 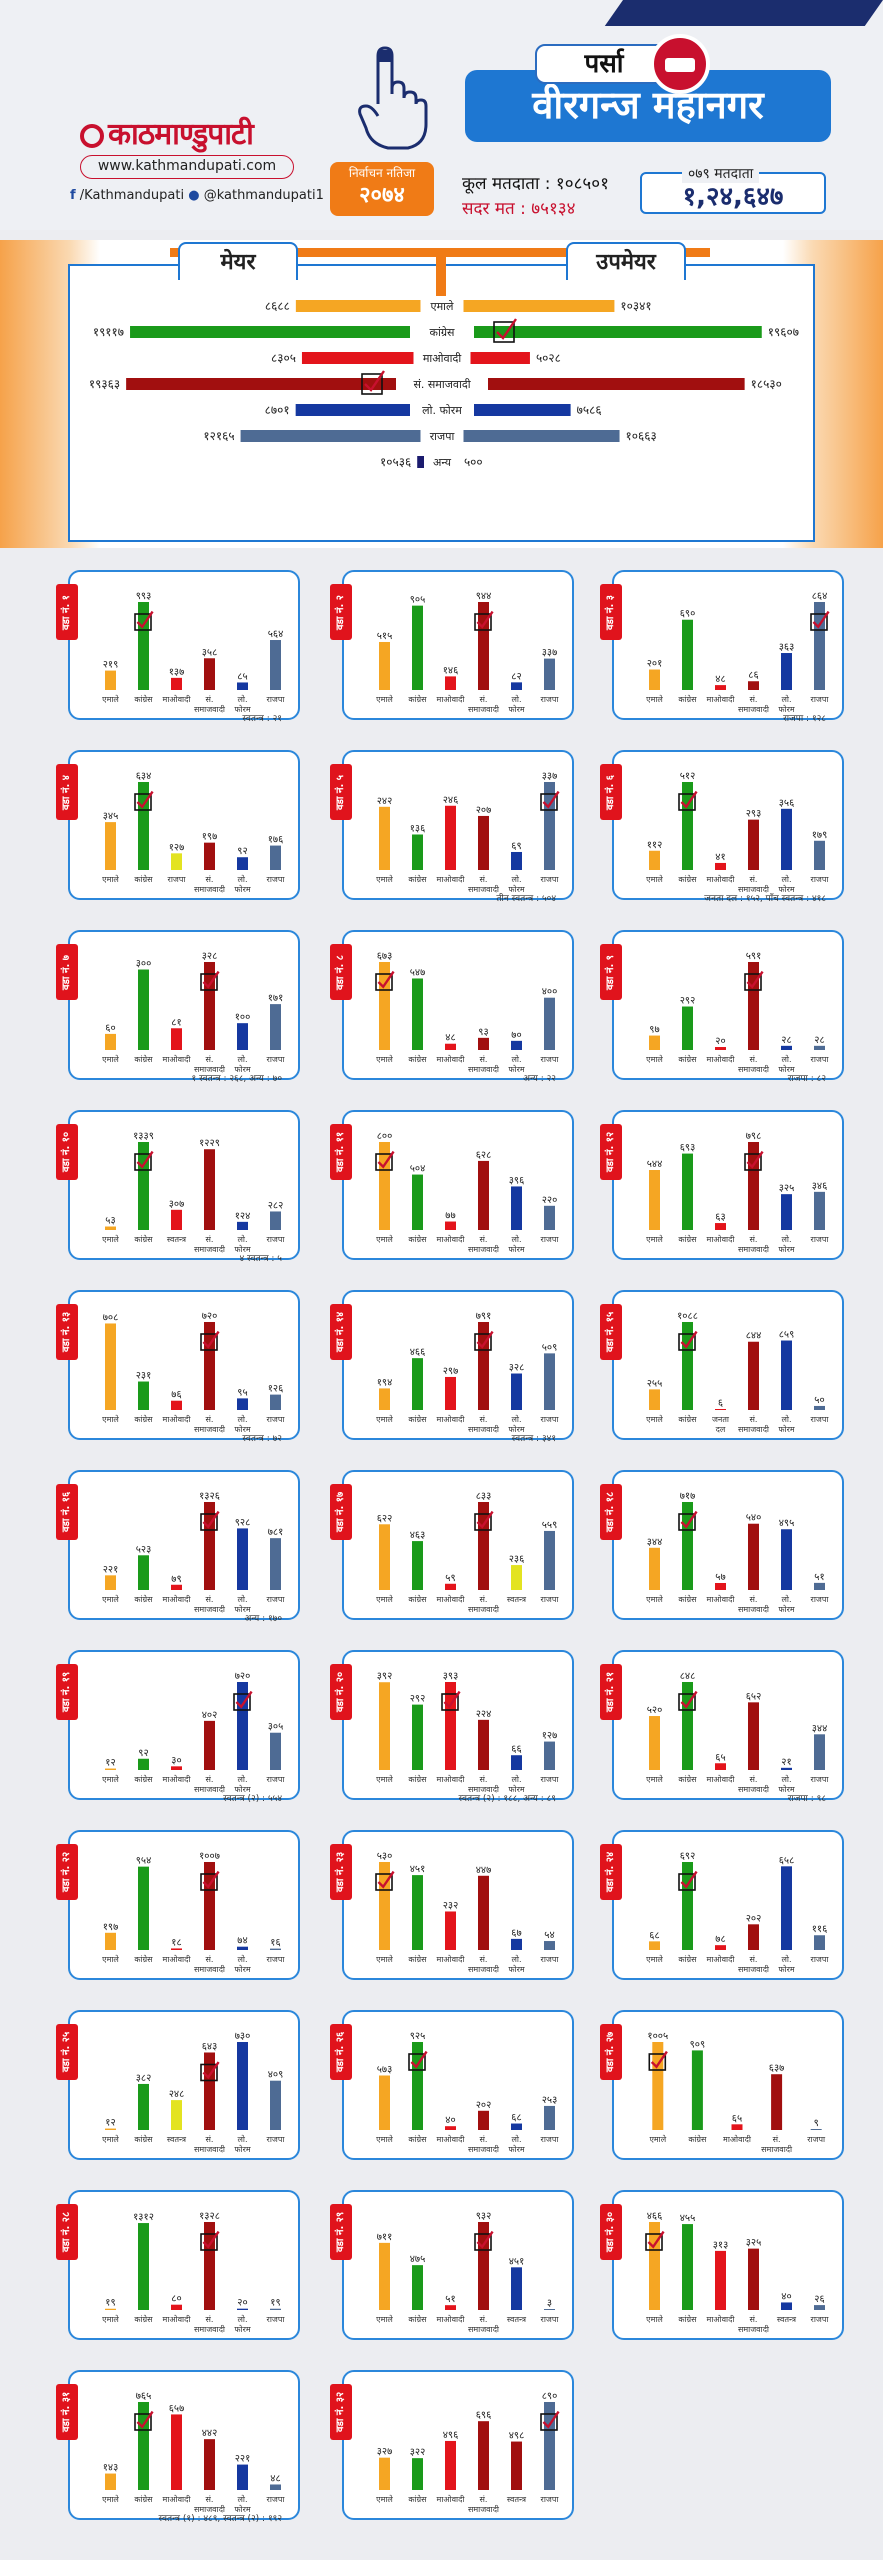 What do you see at coordinates (144, 596) in the screenshot?
I see `bar-value: ९९३` at bounding box center [144, 596].